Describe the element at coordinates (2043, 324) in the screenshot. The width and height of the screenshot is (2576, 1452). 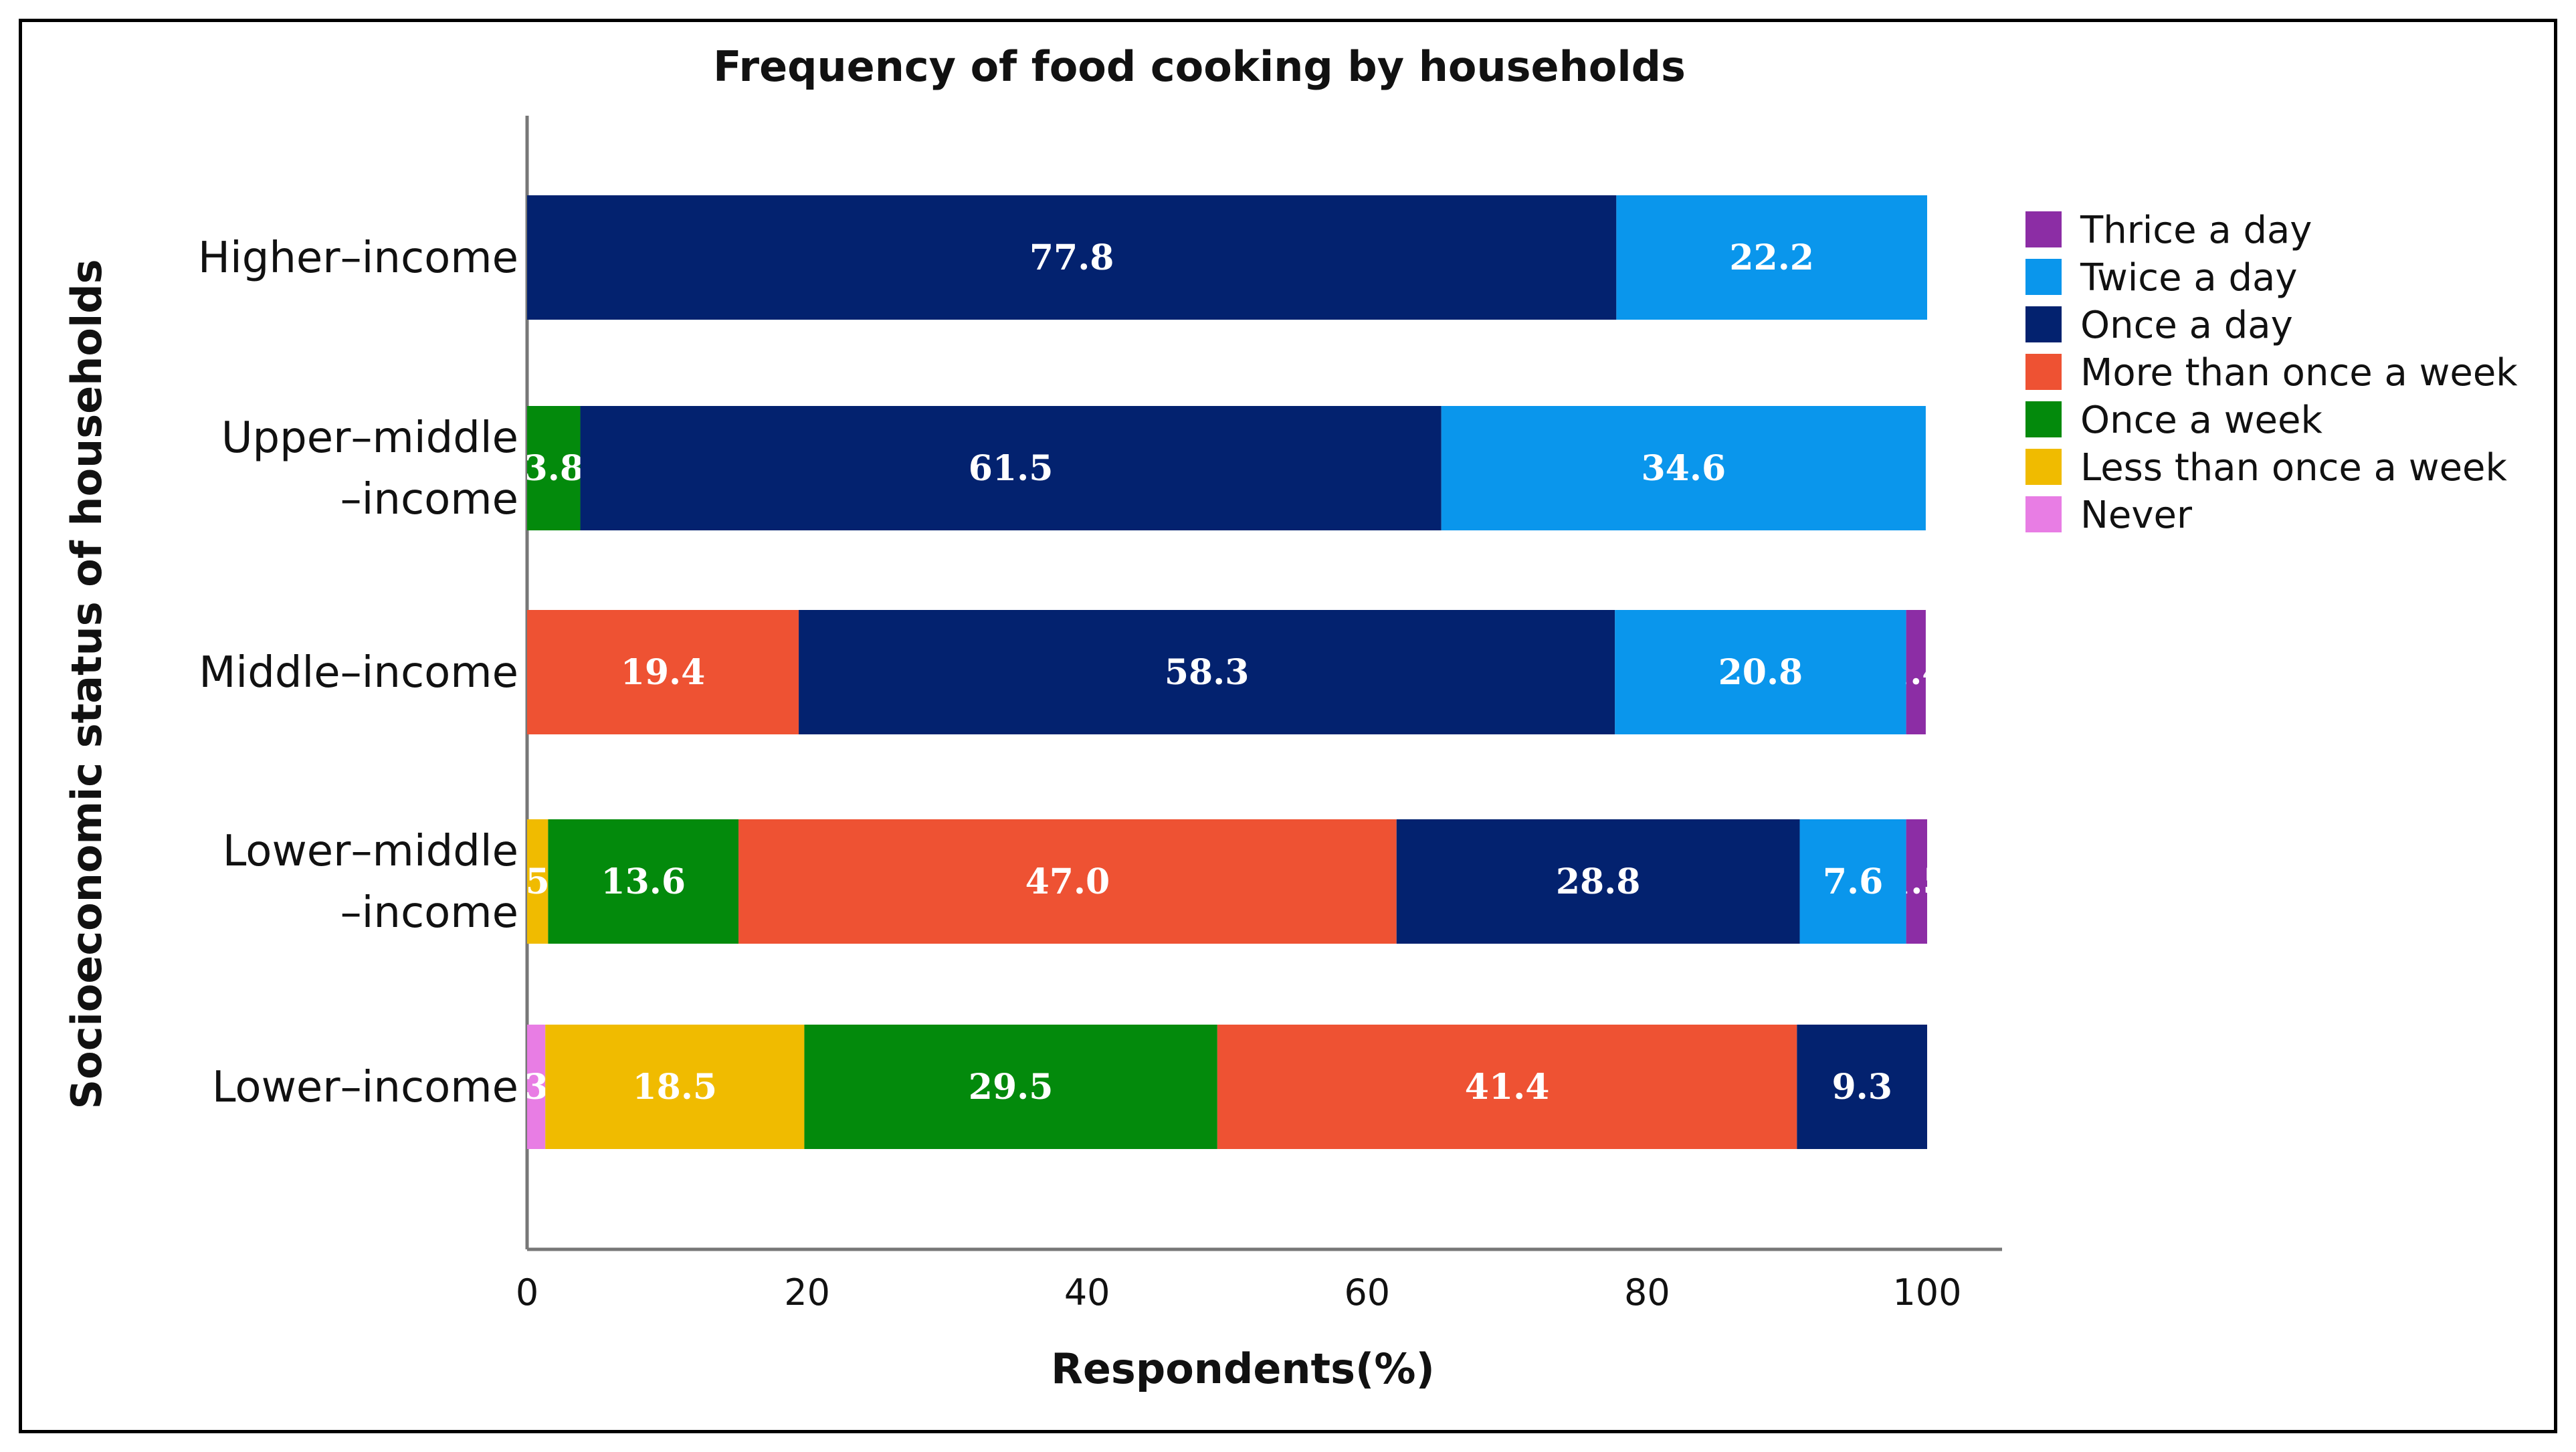
I see `legend-swatch-once-a-day` at that location.